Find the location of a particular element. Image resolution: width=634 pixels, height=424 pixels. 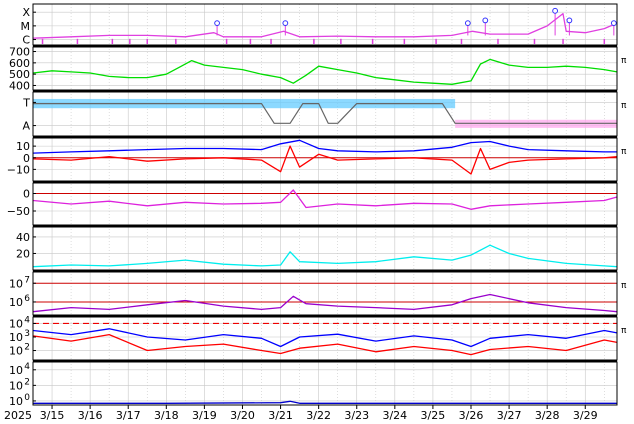

panel-density is located at coordinates (325, 256).